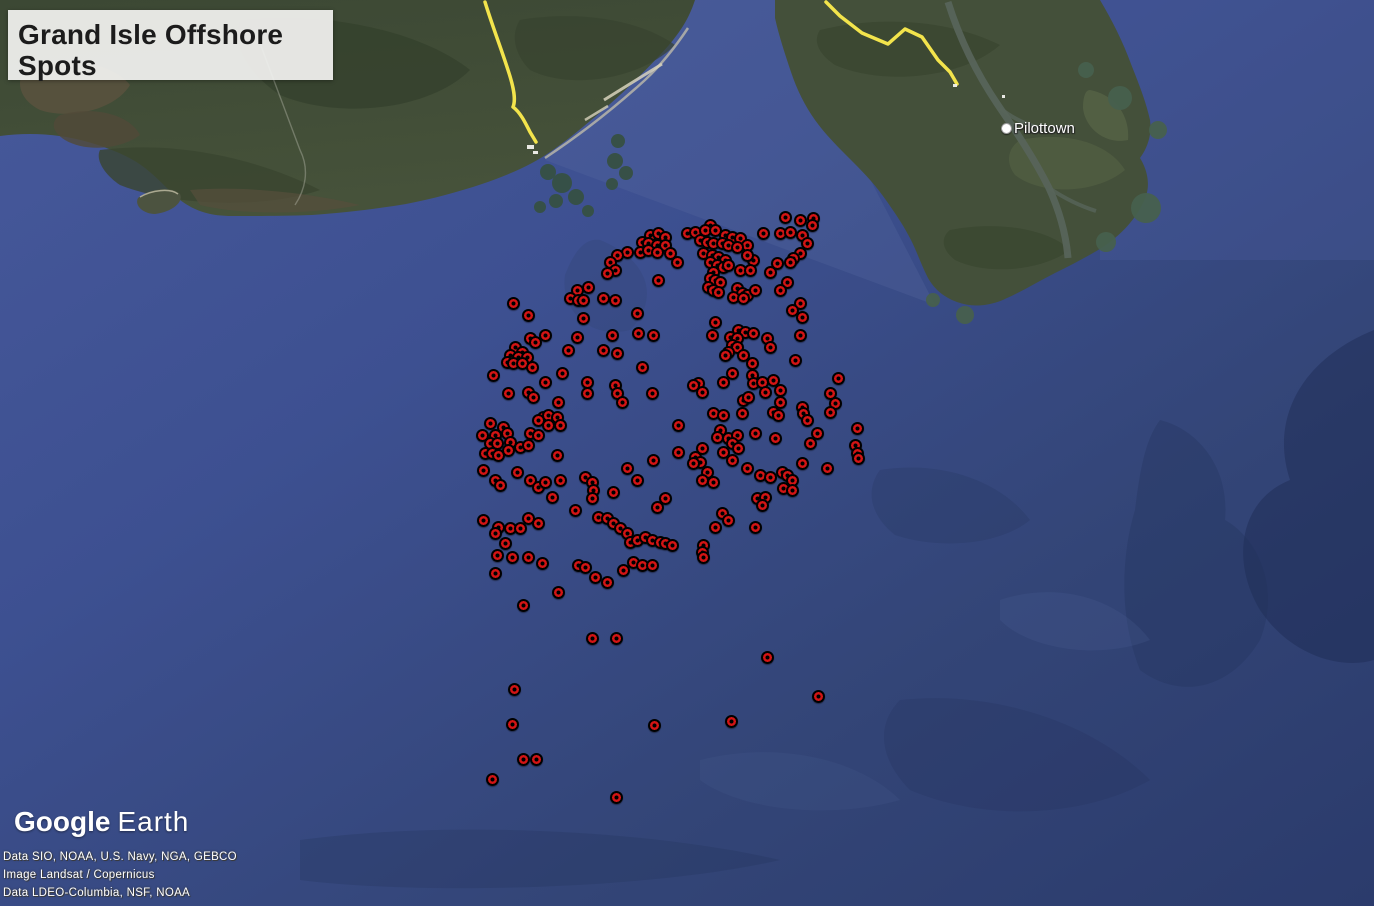 The width and height of the screenshot is (1374, 906). I want to click on placemark-pilottown: Pilottown, so click(1038, 128).